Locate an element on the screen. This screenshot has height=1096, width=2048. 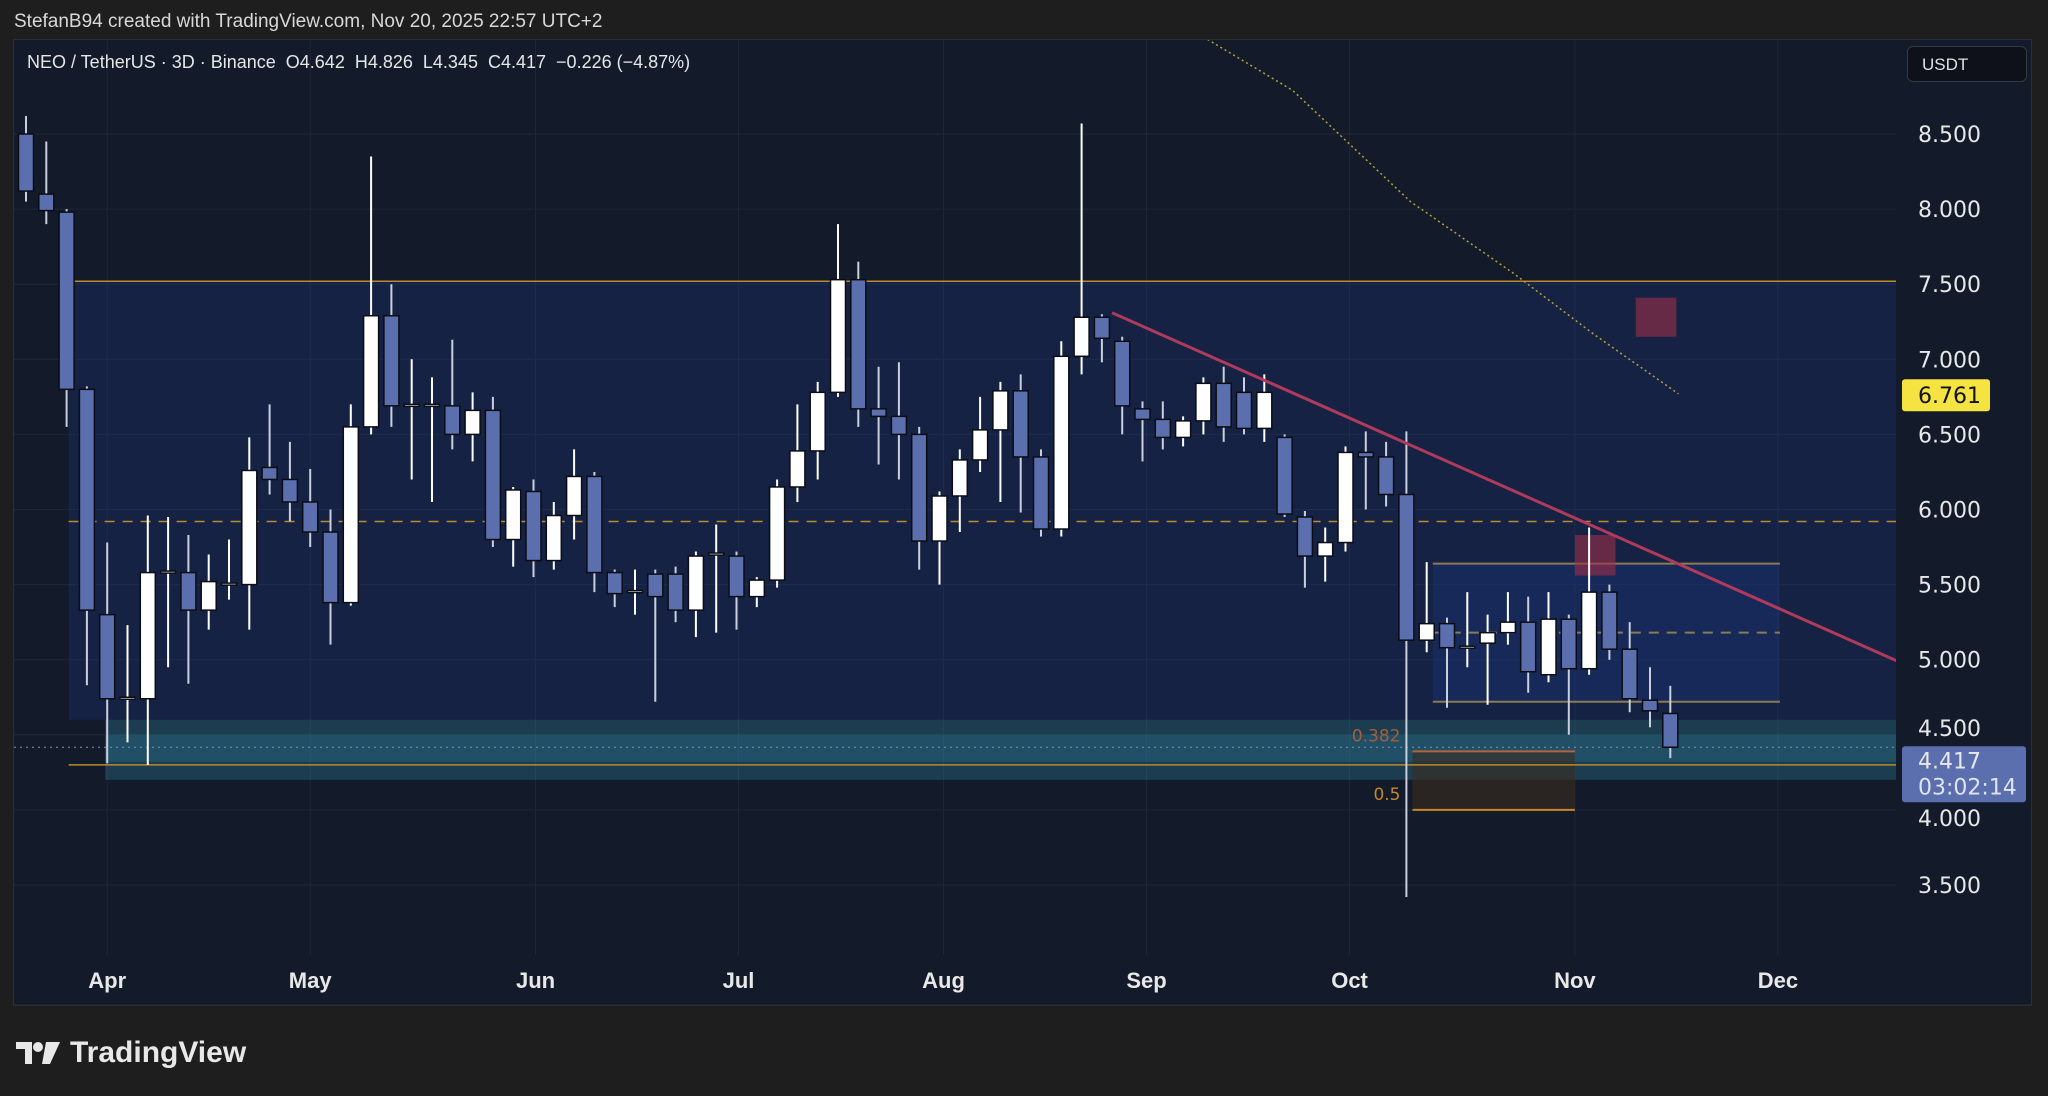
currency-button: USDT is located at coordinates (1967, 64).